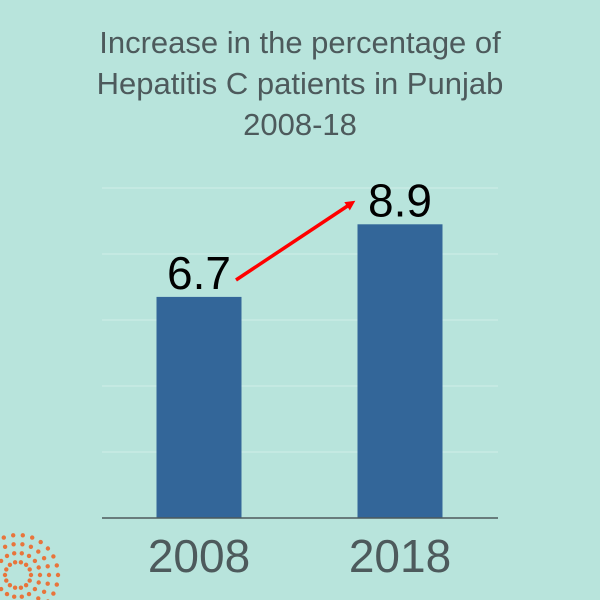  I want to click on sunburst-icon, so click(30, 566).